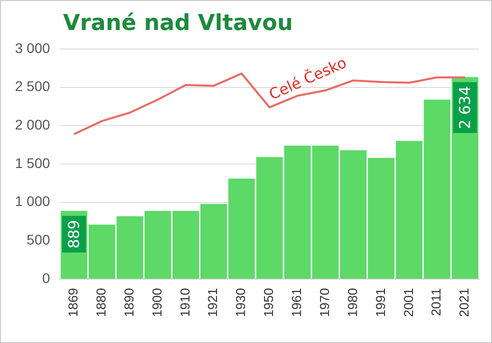  Describe the element at coordinates (101, 302) in the screenshot. I see `x-tick-label: 1880` at that location.